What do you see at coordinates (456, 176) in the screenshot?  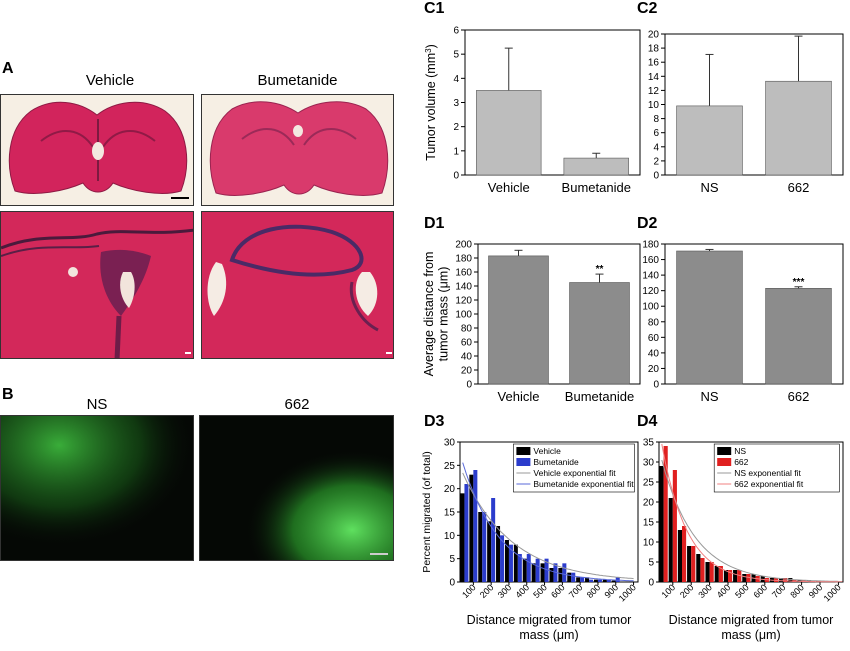 I see `c1-y-tick-label: 0` at bounding box center [456, 176].